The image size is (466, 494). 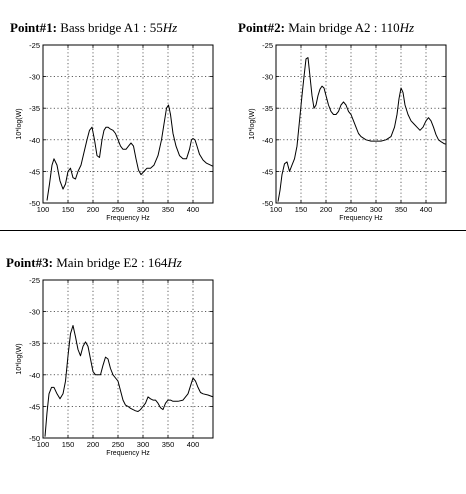 I want to click on panel-title: Point#3: Main bridge E2 : 164Hz, so click(x=94, y=263).